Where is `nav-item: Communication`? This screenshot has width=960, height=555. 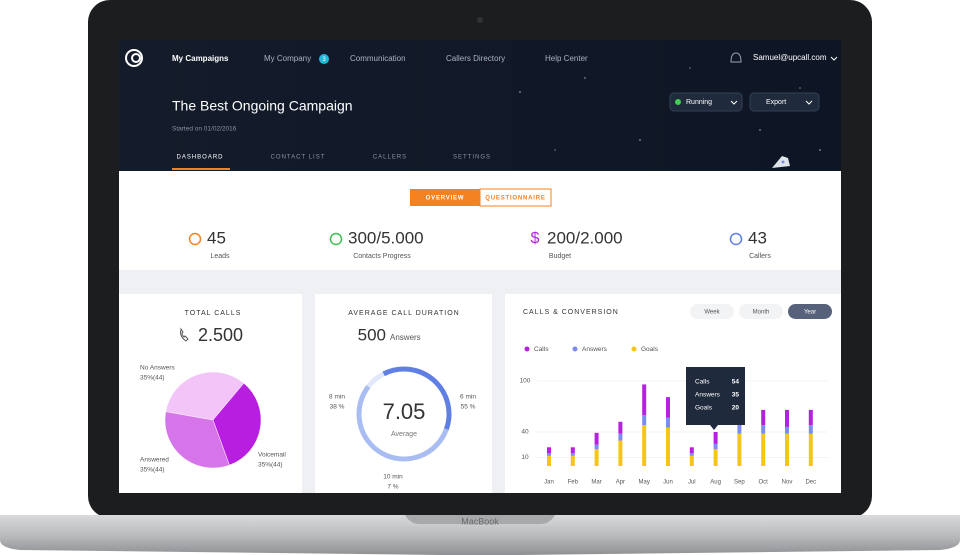 nav-item: Communication is located at coordinates (378, 58).